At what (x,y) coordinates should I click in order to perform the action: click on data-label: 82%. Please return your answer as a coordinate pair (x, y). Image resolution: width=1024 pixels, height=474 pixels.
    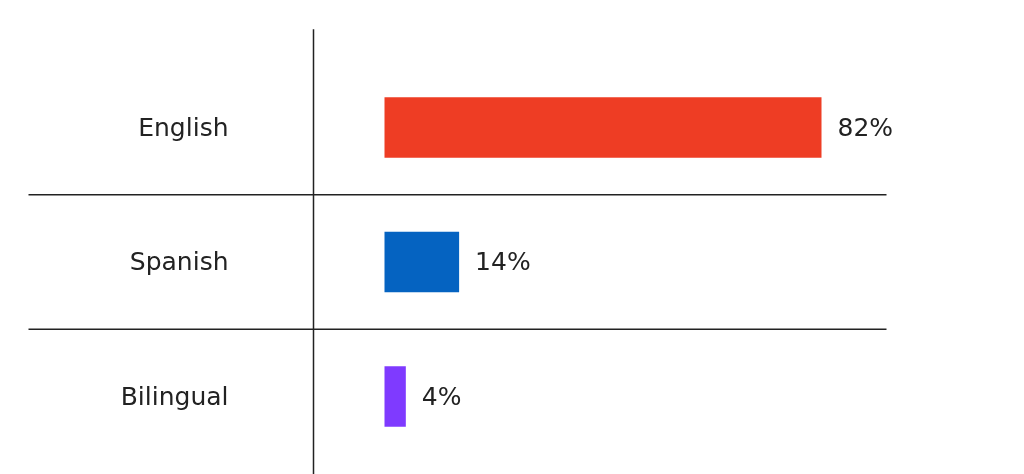
    Looking at the image, I should click on (865, 127).